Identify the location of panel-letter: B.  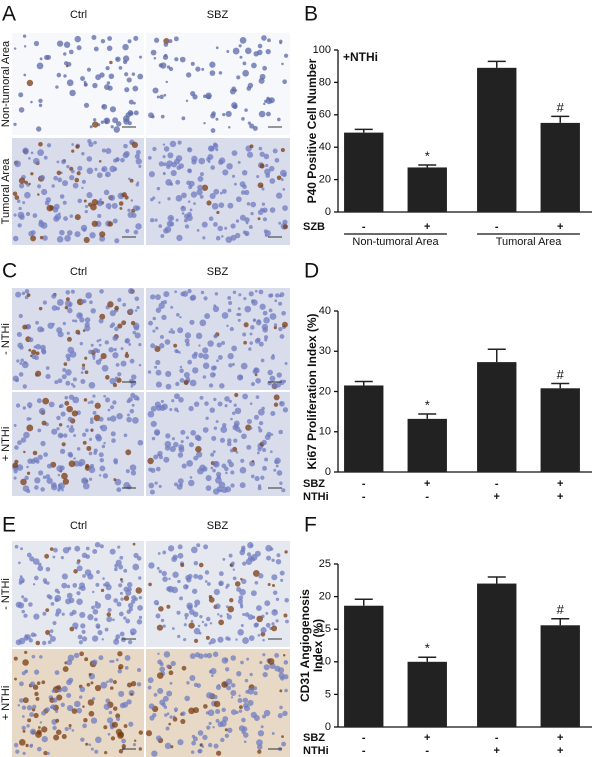
(311, 14).